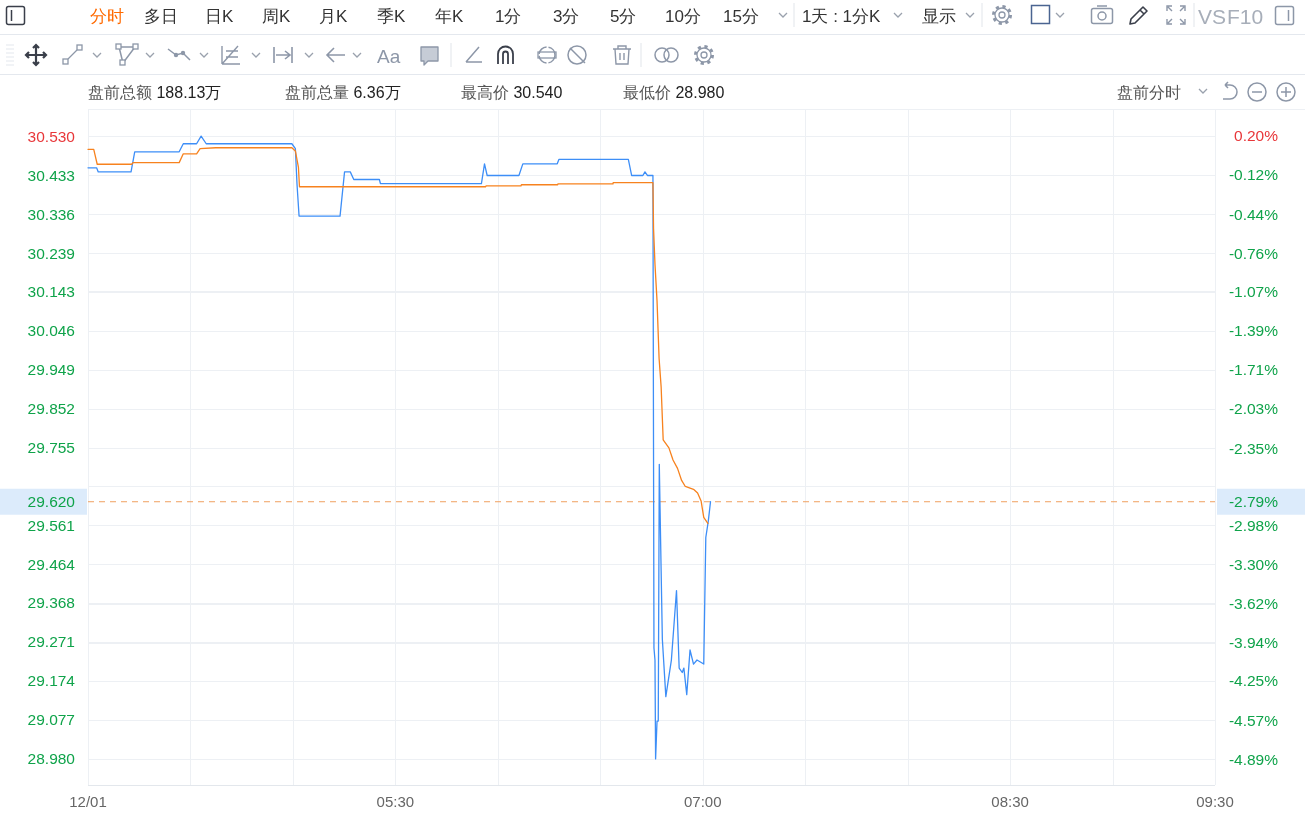 The height and width of the screenshot is (829, 1305). Describe the element at coordinates (1253, 604) in the screenshot. I see `y2-tick-label: -3.62%` at that location.